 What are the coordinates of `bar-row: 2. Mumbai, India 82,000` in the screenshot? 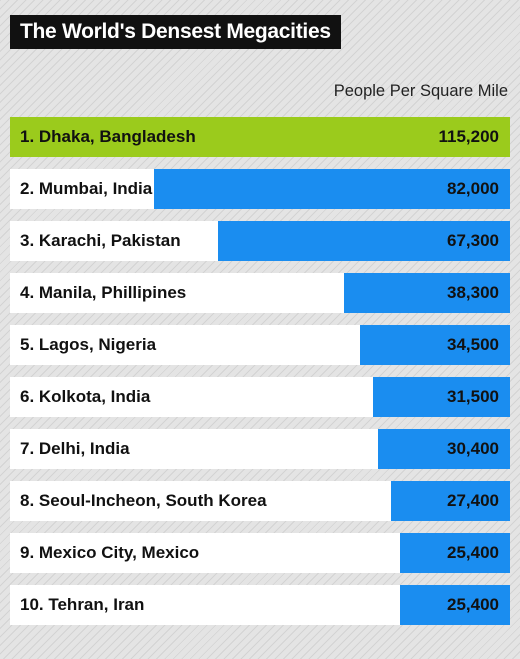 It's located at (260, 189).